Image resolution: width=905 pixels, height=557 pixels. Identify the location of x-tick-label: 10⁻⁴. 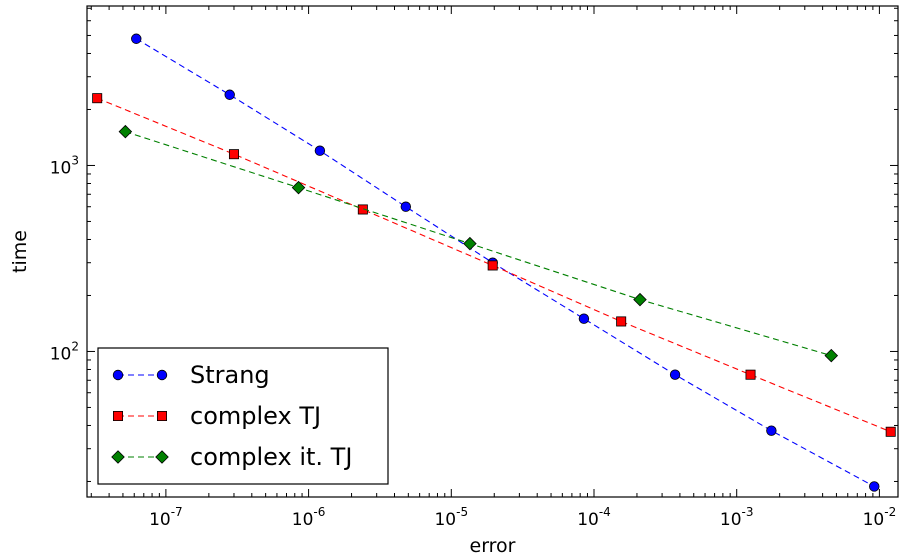
(594, 517).